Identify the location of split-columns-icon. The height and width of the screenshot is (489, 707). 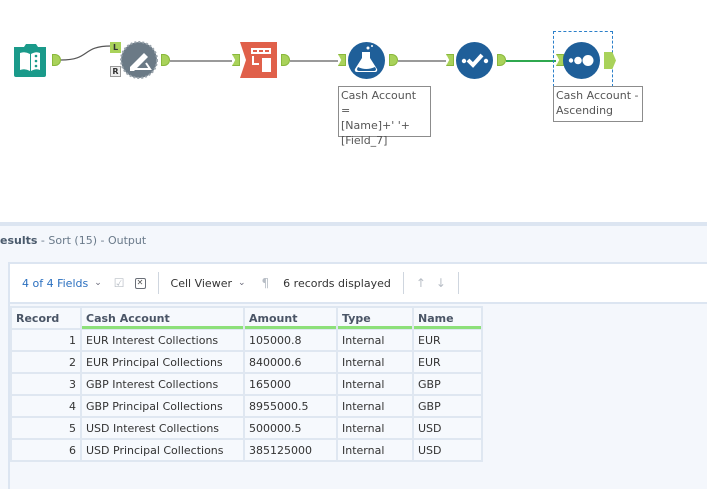
(258, 60).